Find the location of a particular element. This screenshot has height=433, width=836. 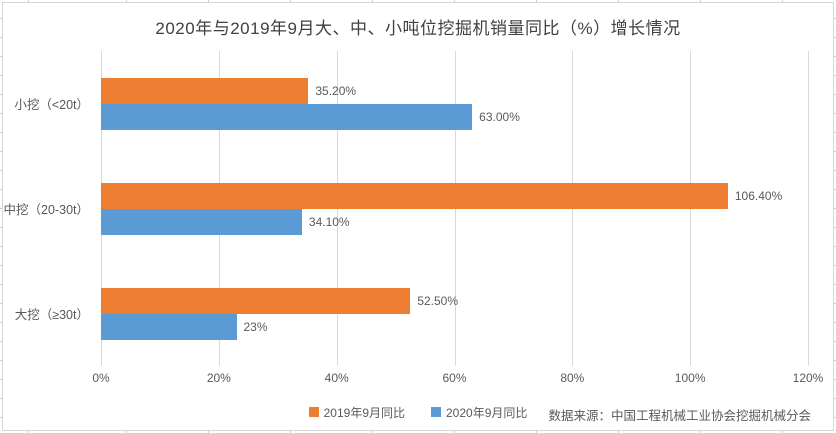

bar-value-label: 63.00% is located at coordinates (499, 116).